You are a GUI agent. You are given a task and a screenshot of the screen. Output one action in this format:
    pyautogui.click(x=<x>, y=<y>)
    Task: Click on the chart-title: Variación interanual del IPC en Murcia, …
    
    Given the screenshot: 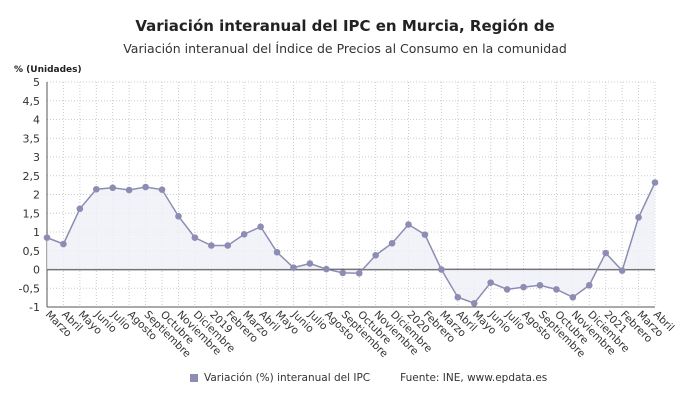 What is the action you would take?
    pyautogui.click(x=345, y=26)
    